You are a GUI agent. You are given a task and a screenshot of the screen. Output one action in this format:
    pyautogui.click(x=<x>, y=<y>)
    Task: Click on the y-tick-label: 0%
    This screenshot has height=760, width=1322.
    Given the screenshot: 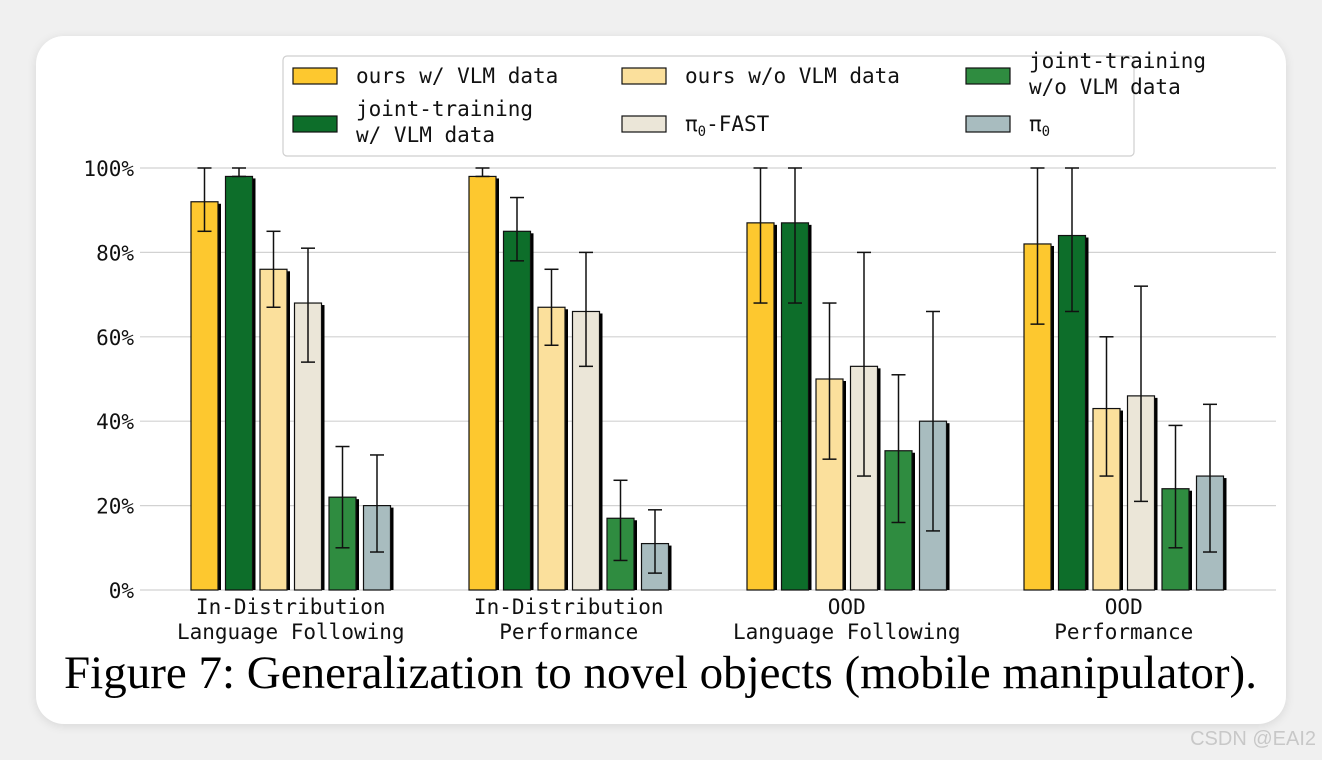 What is the action you would take?
    pyautogui.click(x=122, y=591)
    